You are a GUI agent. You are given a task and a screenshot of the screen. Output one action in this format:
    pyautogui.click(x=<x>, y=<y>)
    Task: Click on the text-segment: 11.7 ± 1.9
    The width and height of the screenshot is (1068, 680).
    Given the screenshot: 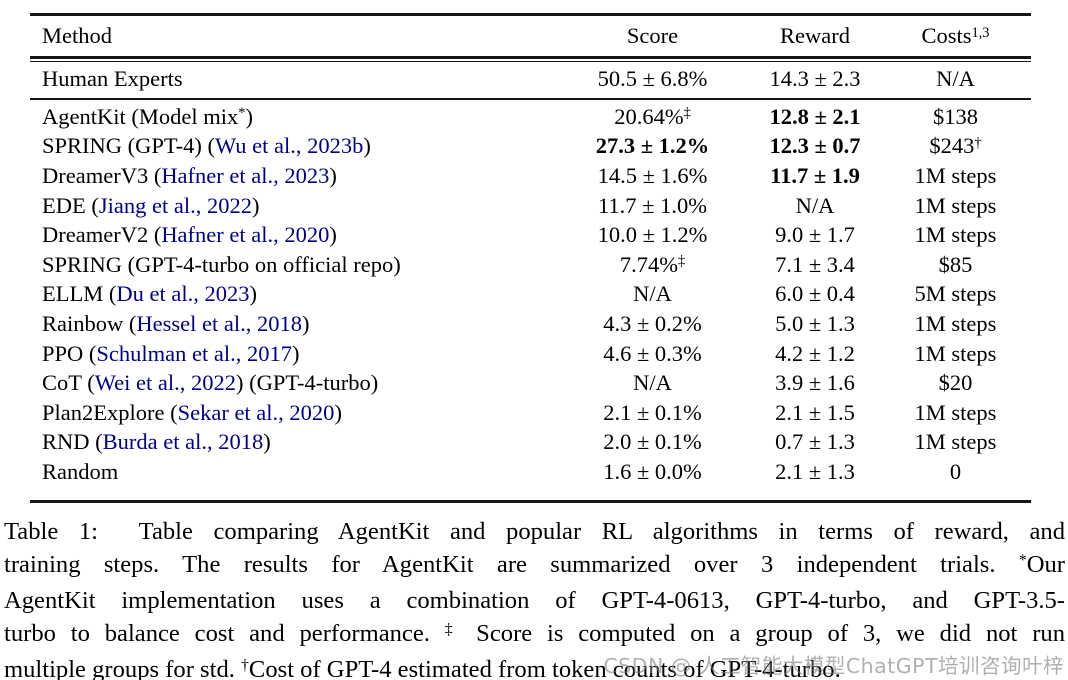 What is the action you would take?
    pyautogui.click(x=815, y=175)
    